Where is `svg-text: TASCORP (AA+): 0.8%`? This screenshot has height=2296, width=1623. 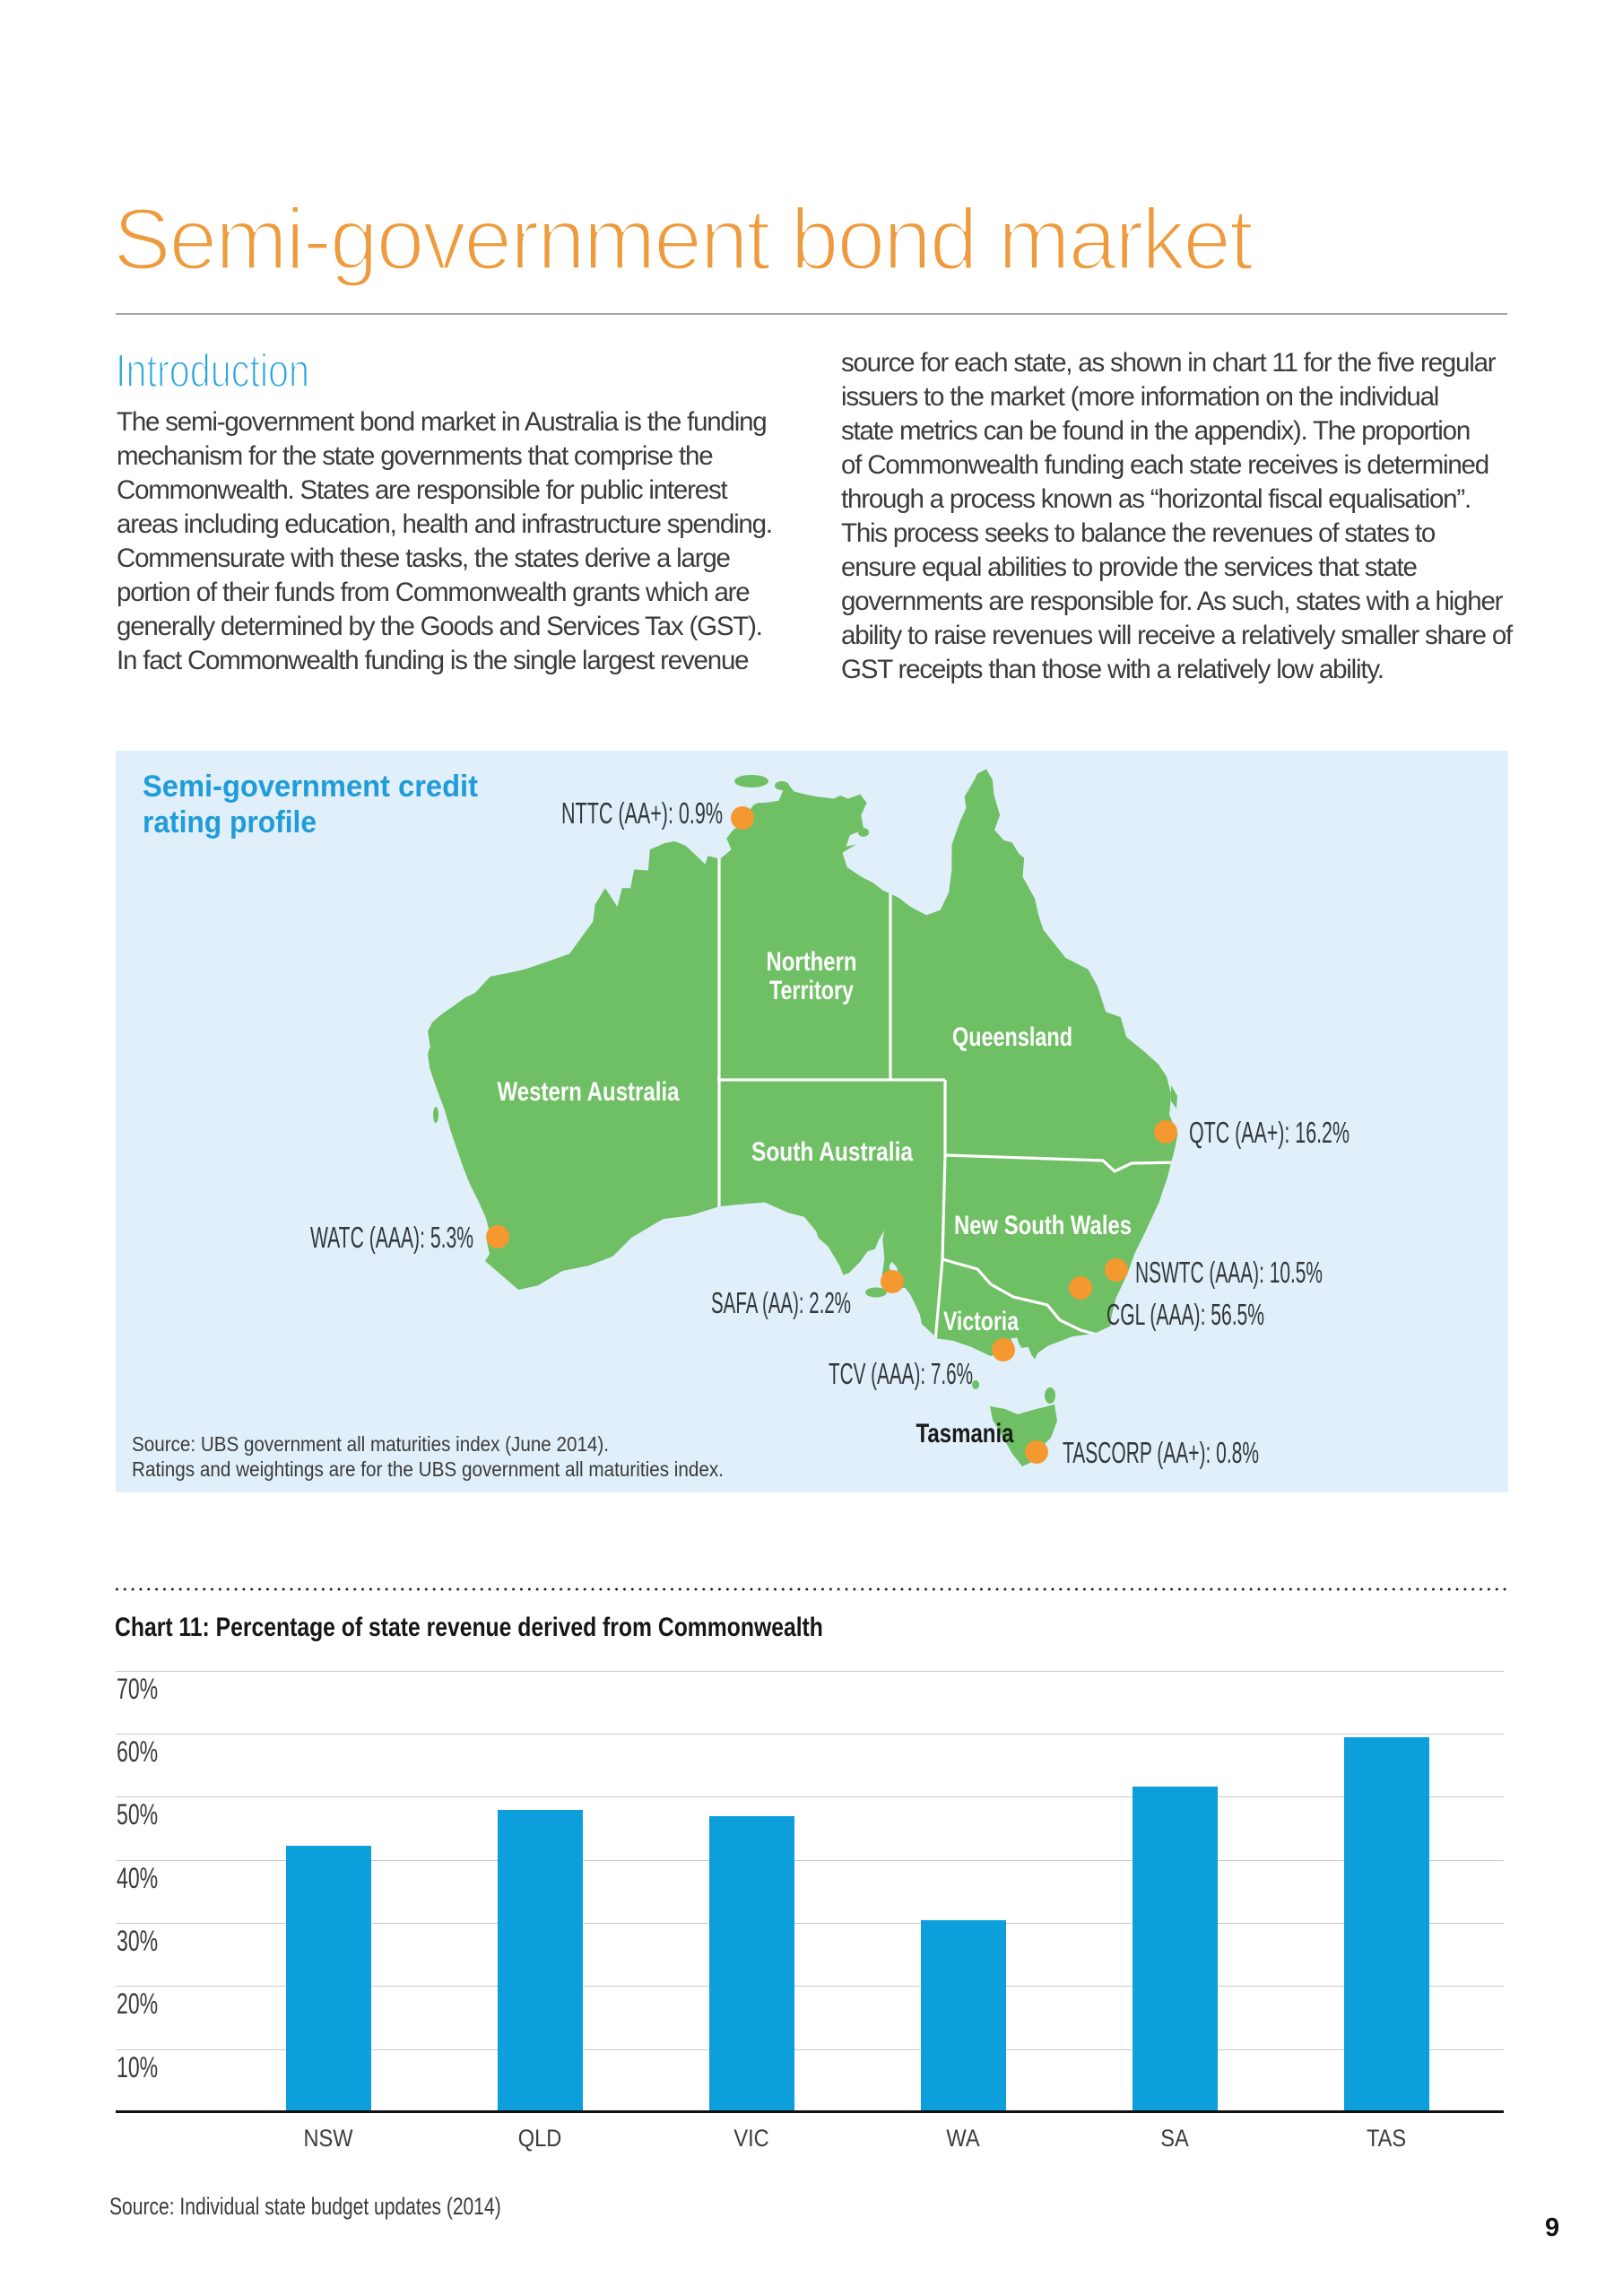 svg-text: TASCORP (AA+): 0.8% is located at coordinates (1161, 1452).